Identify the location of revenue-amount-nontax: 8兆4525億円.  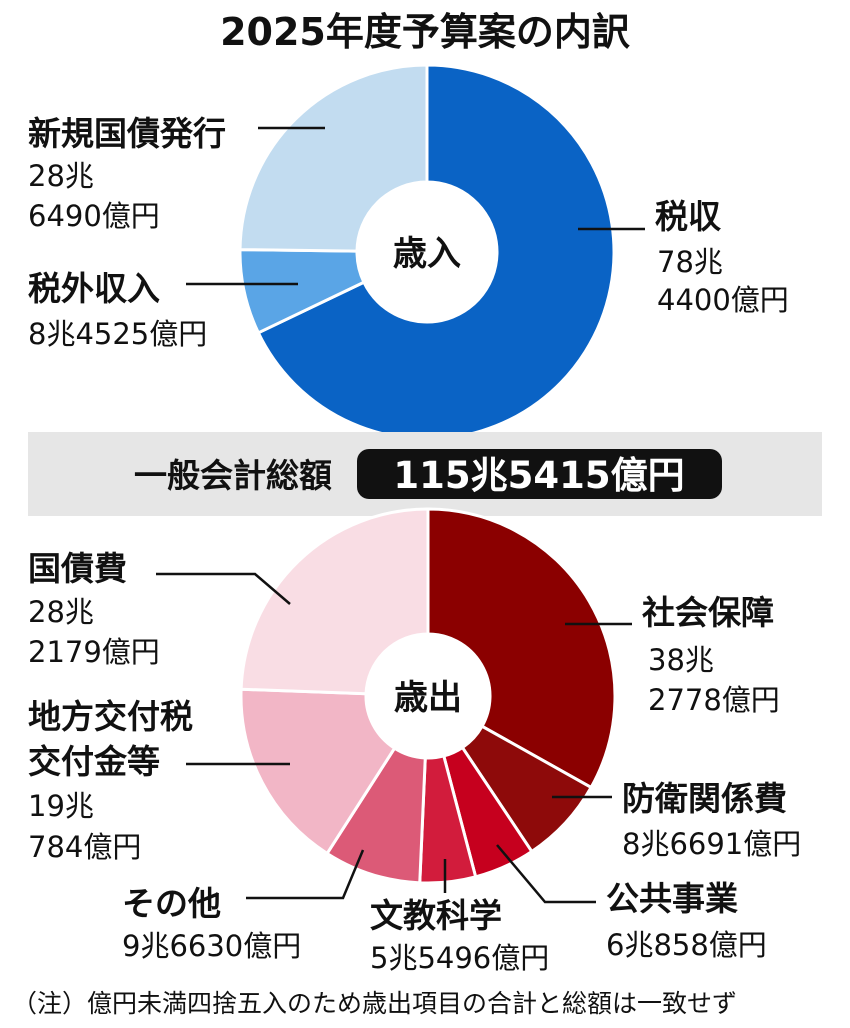
(117, 334).